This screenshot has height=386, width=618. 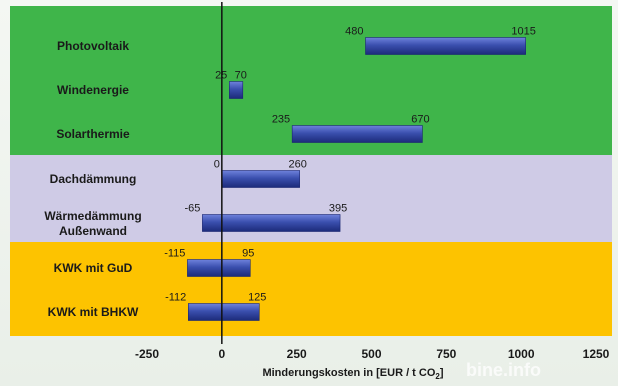 I want to click on x-tick-label: -250, so click(x=147, y=354).